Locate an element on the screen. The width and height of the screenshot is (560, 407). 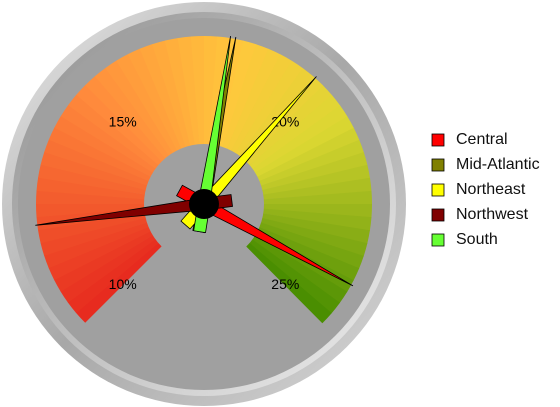
tick-label: 10% is located at coordinates (123, 284).